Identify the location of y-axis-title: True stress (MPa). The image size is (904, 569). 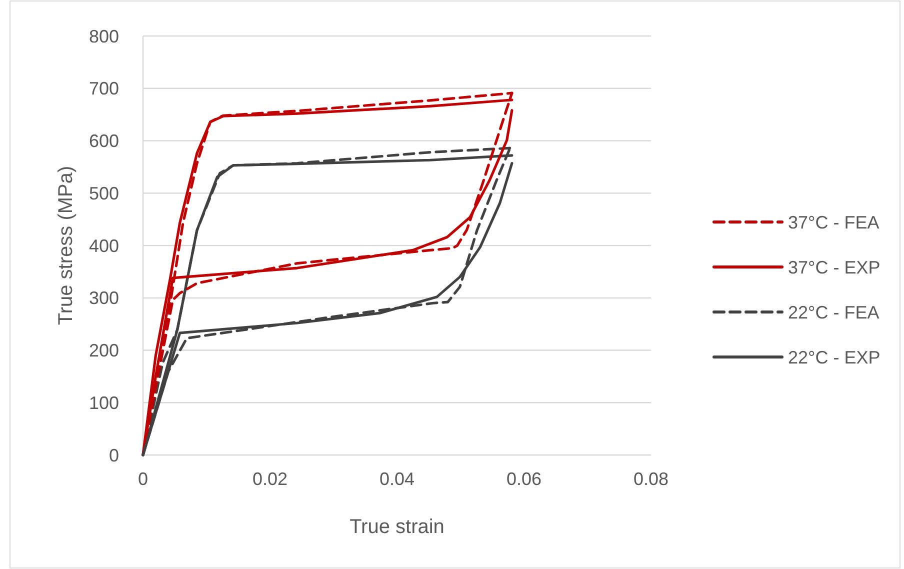
(66, 246).